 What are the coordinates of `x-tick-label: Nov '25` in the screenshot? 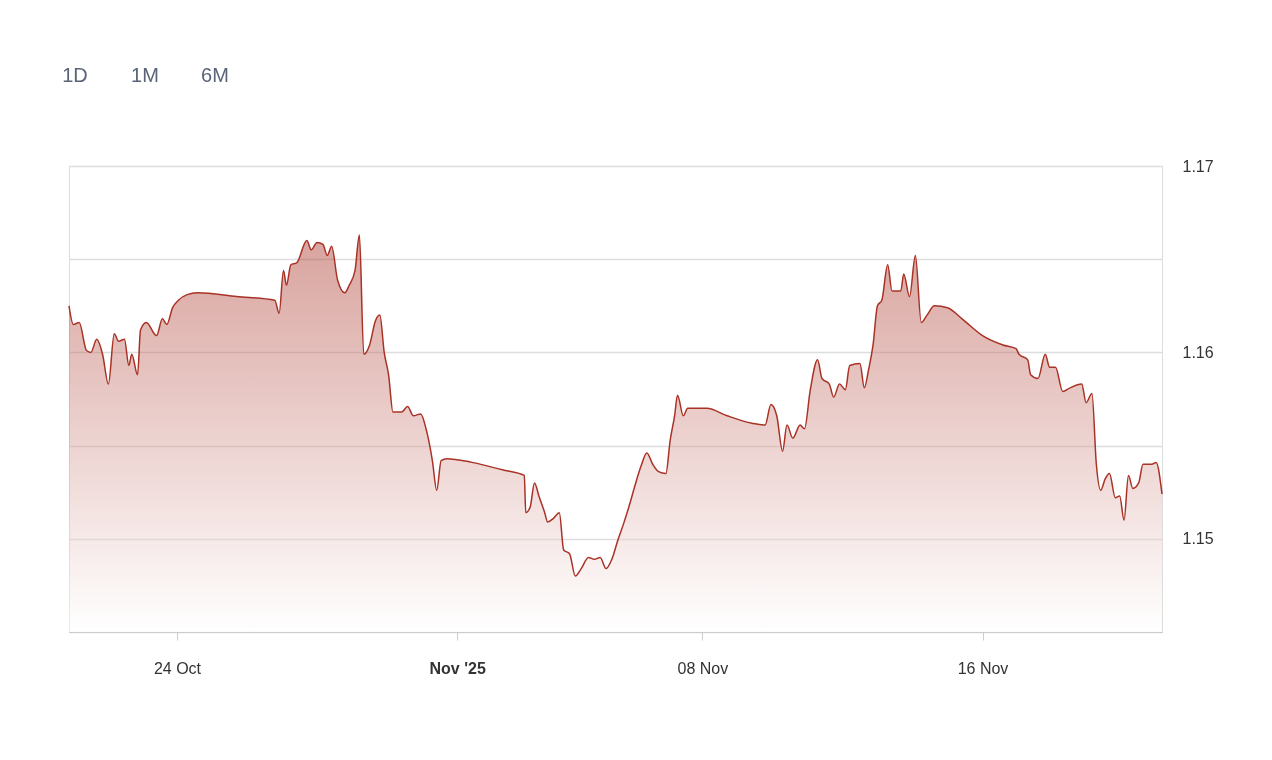 It's located at (457, 668).